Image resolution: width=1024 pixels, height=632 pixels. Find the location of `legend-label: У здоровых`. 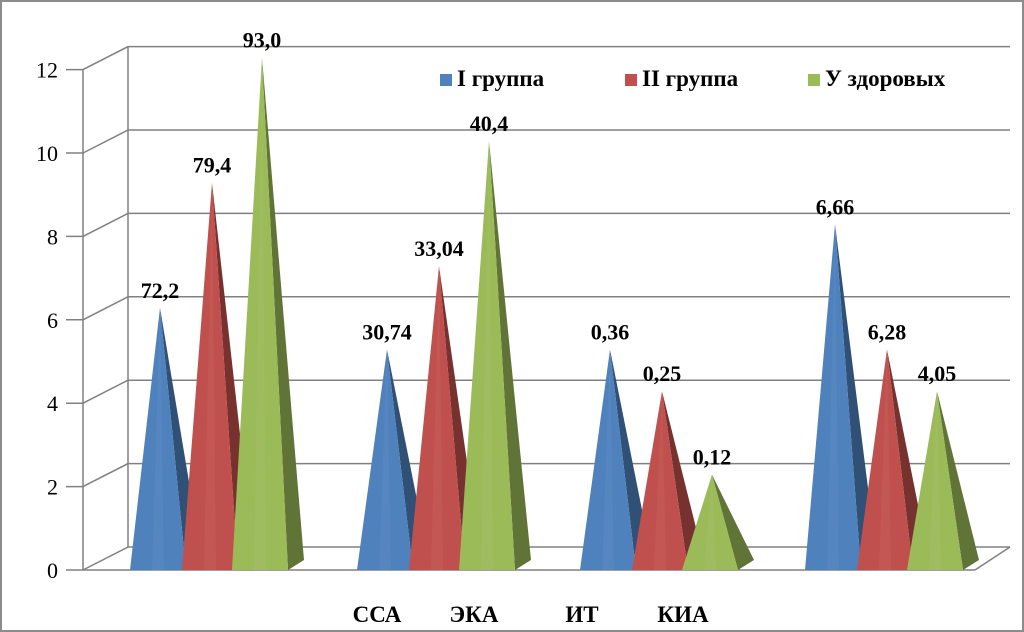

legend-label: У здоровых is located at coordinates (885, 78).